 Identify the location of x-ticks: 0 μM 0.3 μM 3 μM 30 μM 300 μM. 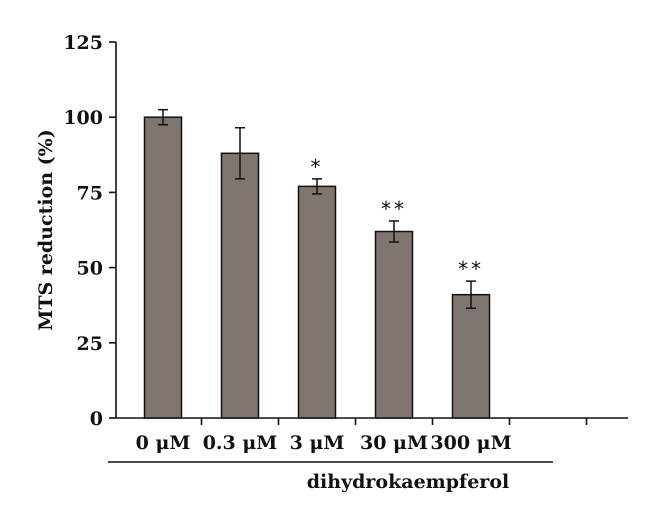
(362, 436).